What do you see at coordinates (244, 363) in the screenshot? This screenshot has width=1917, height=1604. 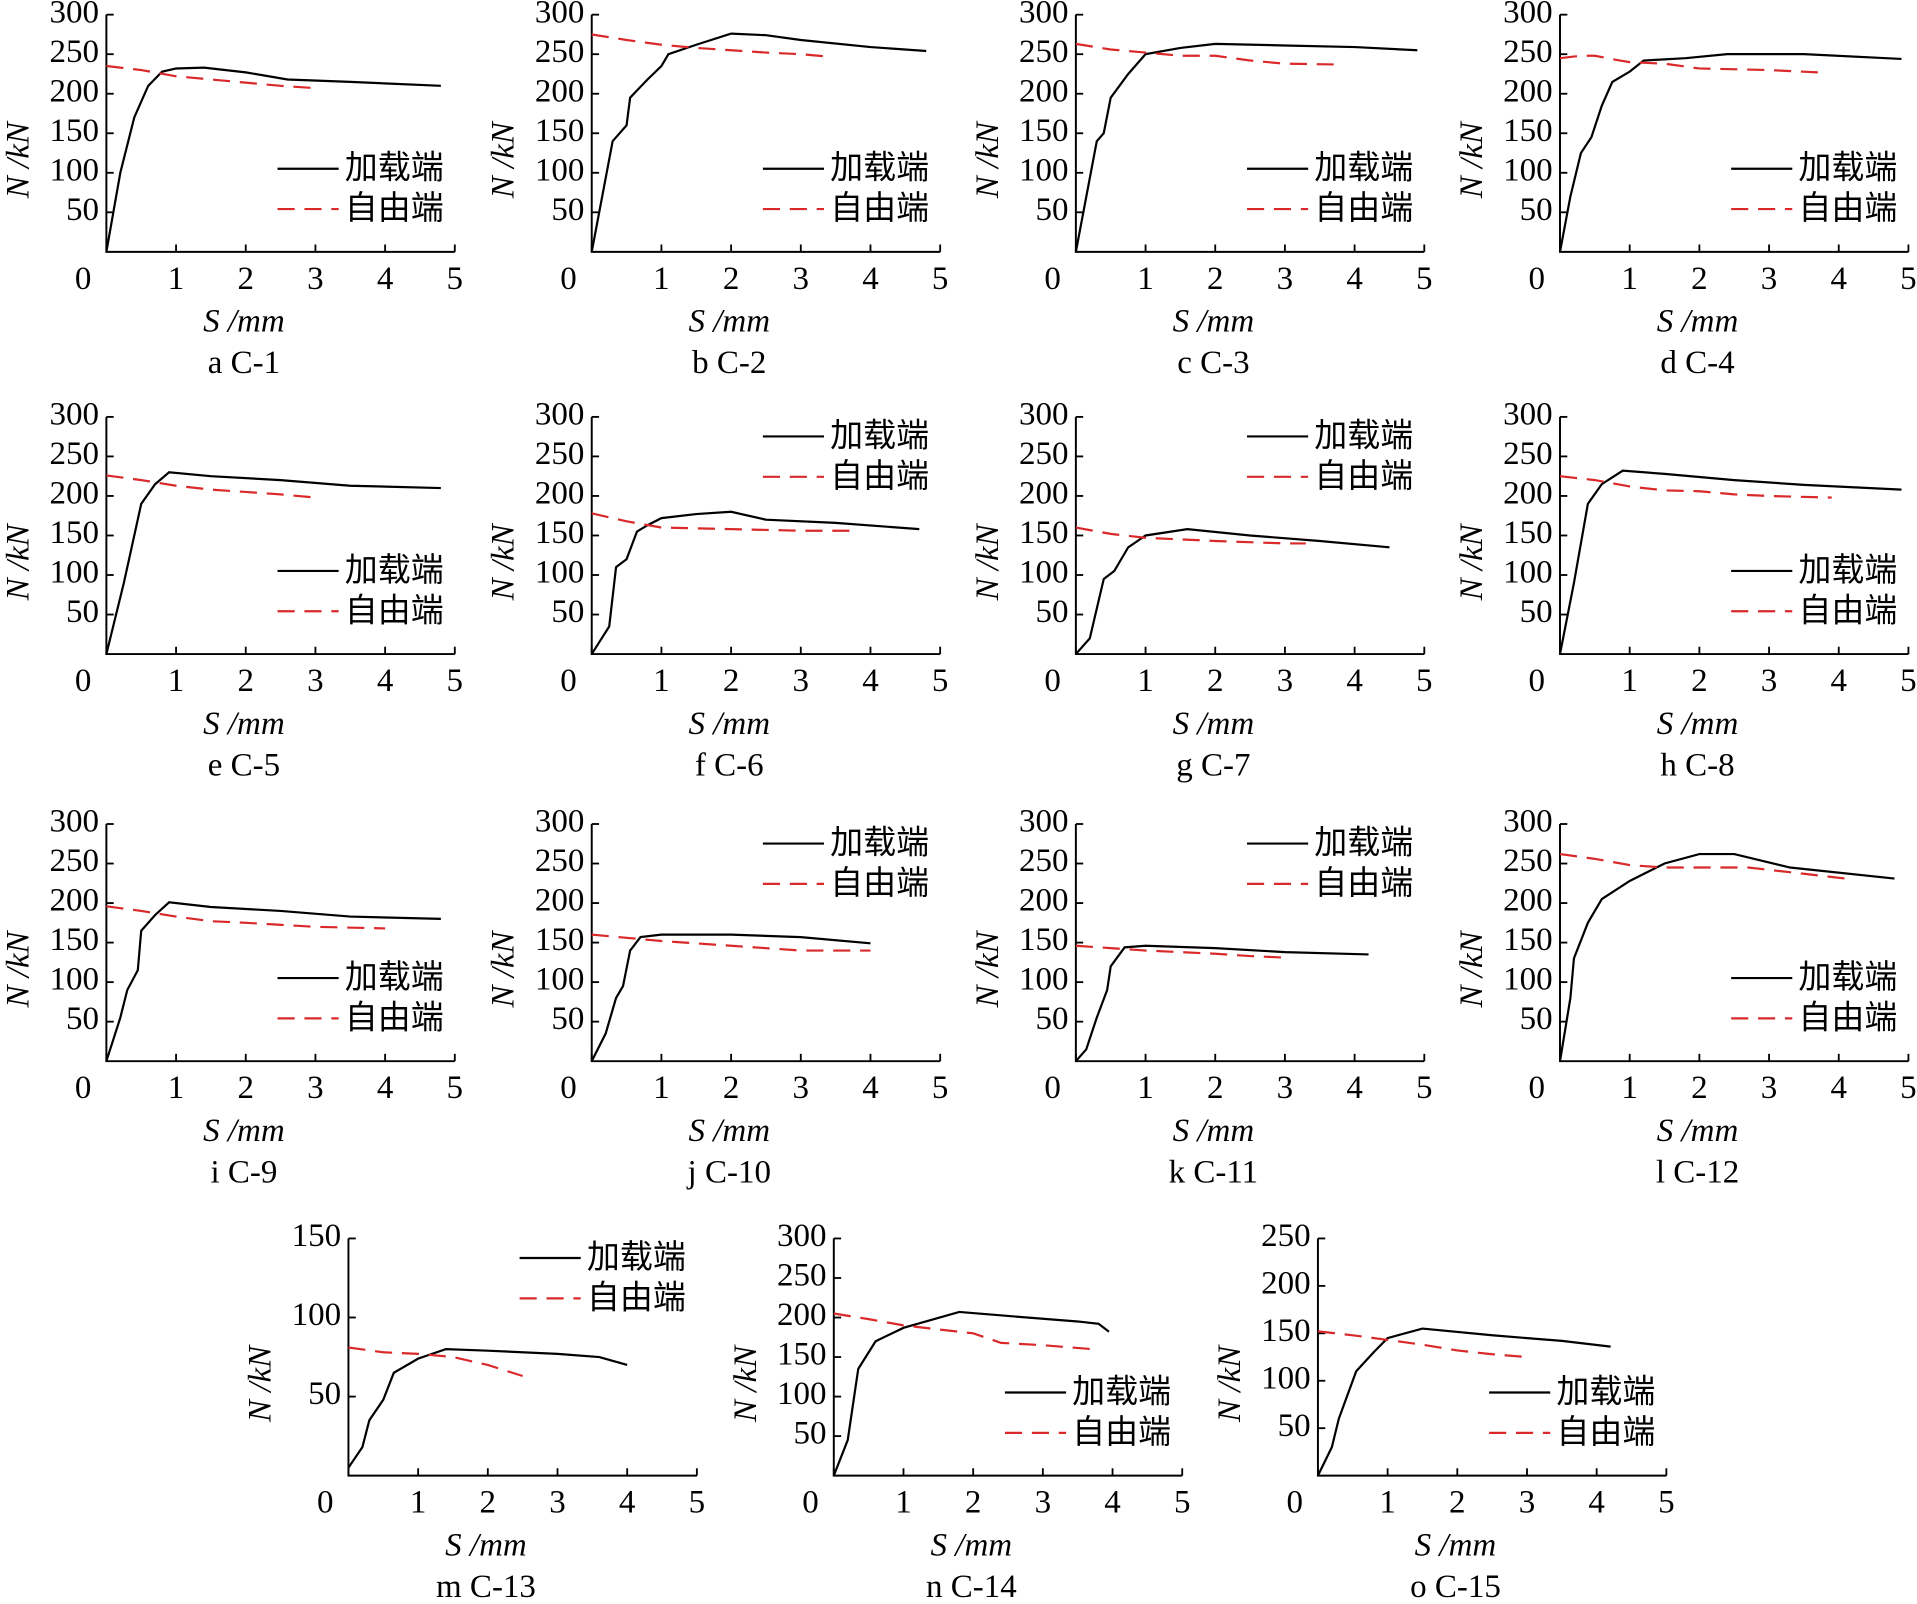 I see `caption: a C-1` at bounding box center [244, 363].